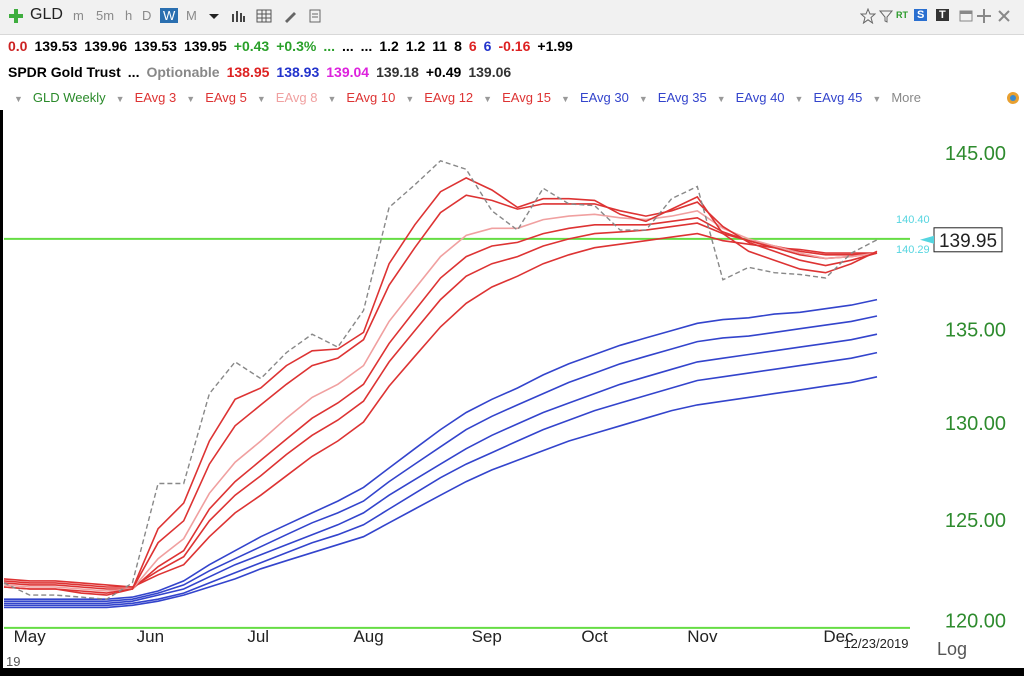 Image resolution: width=1024 pixels, height=676 pixels. Describe the element at coordinates (604, 97) in the screenshot. I see `study-label-7: EAvg 30` at that location.